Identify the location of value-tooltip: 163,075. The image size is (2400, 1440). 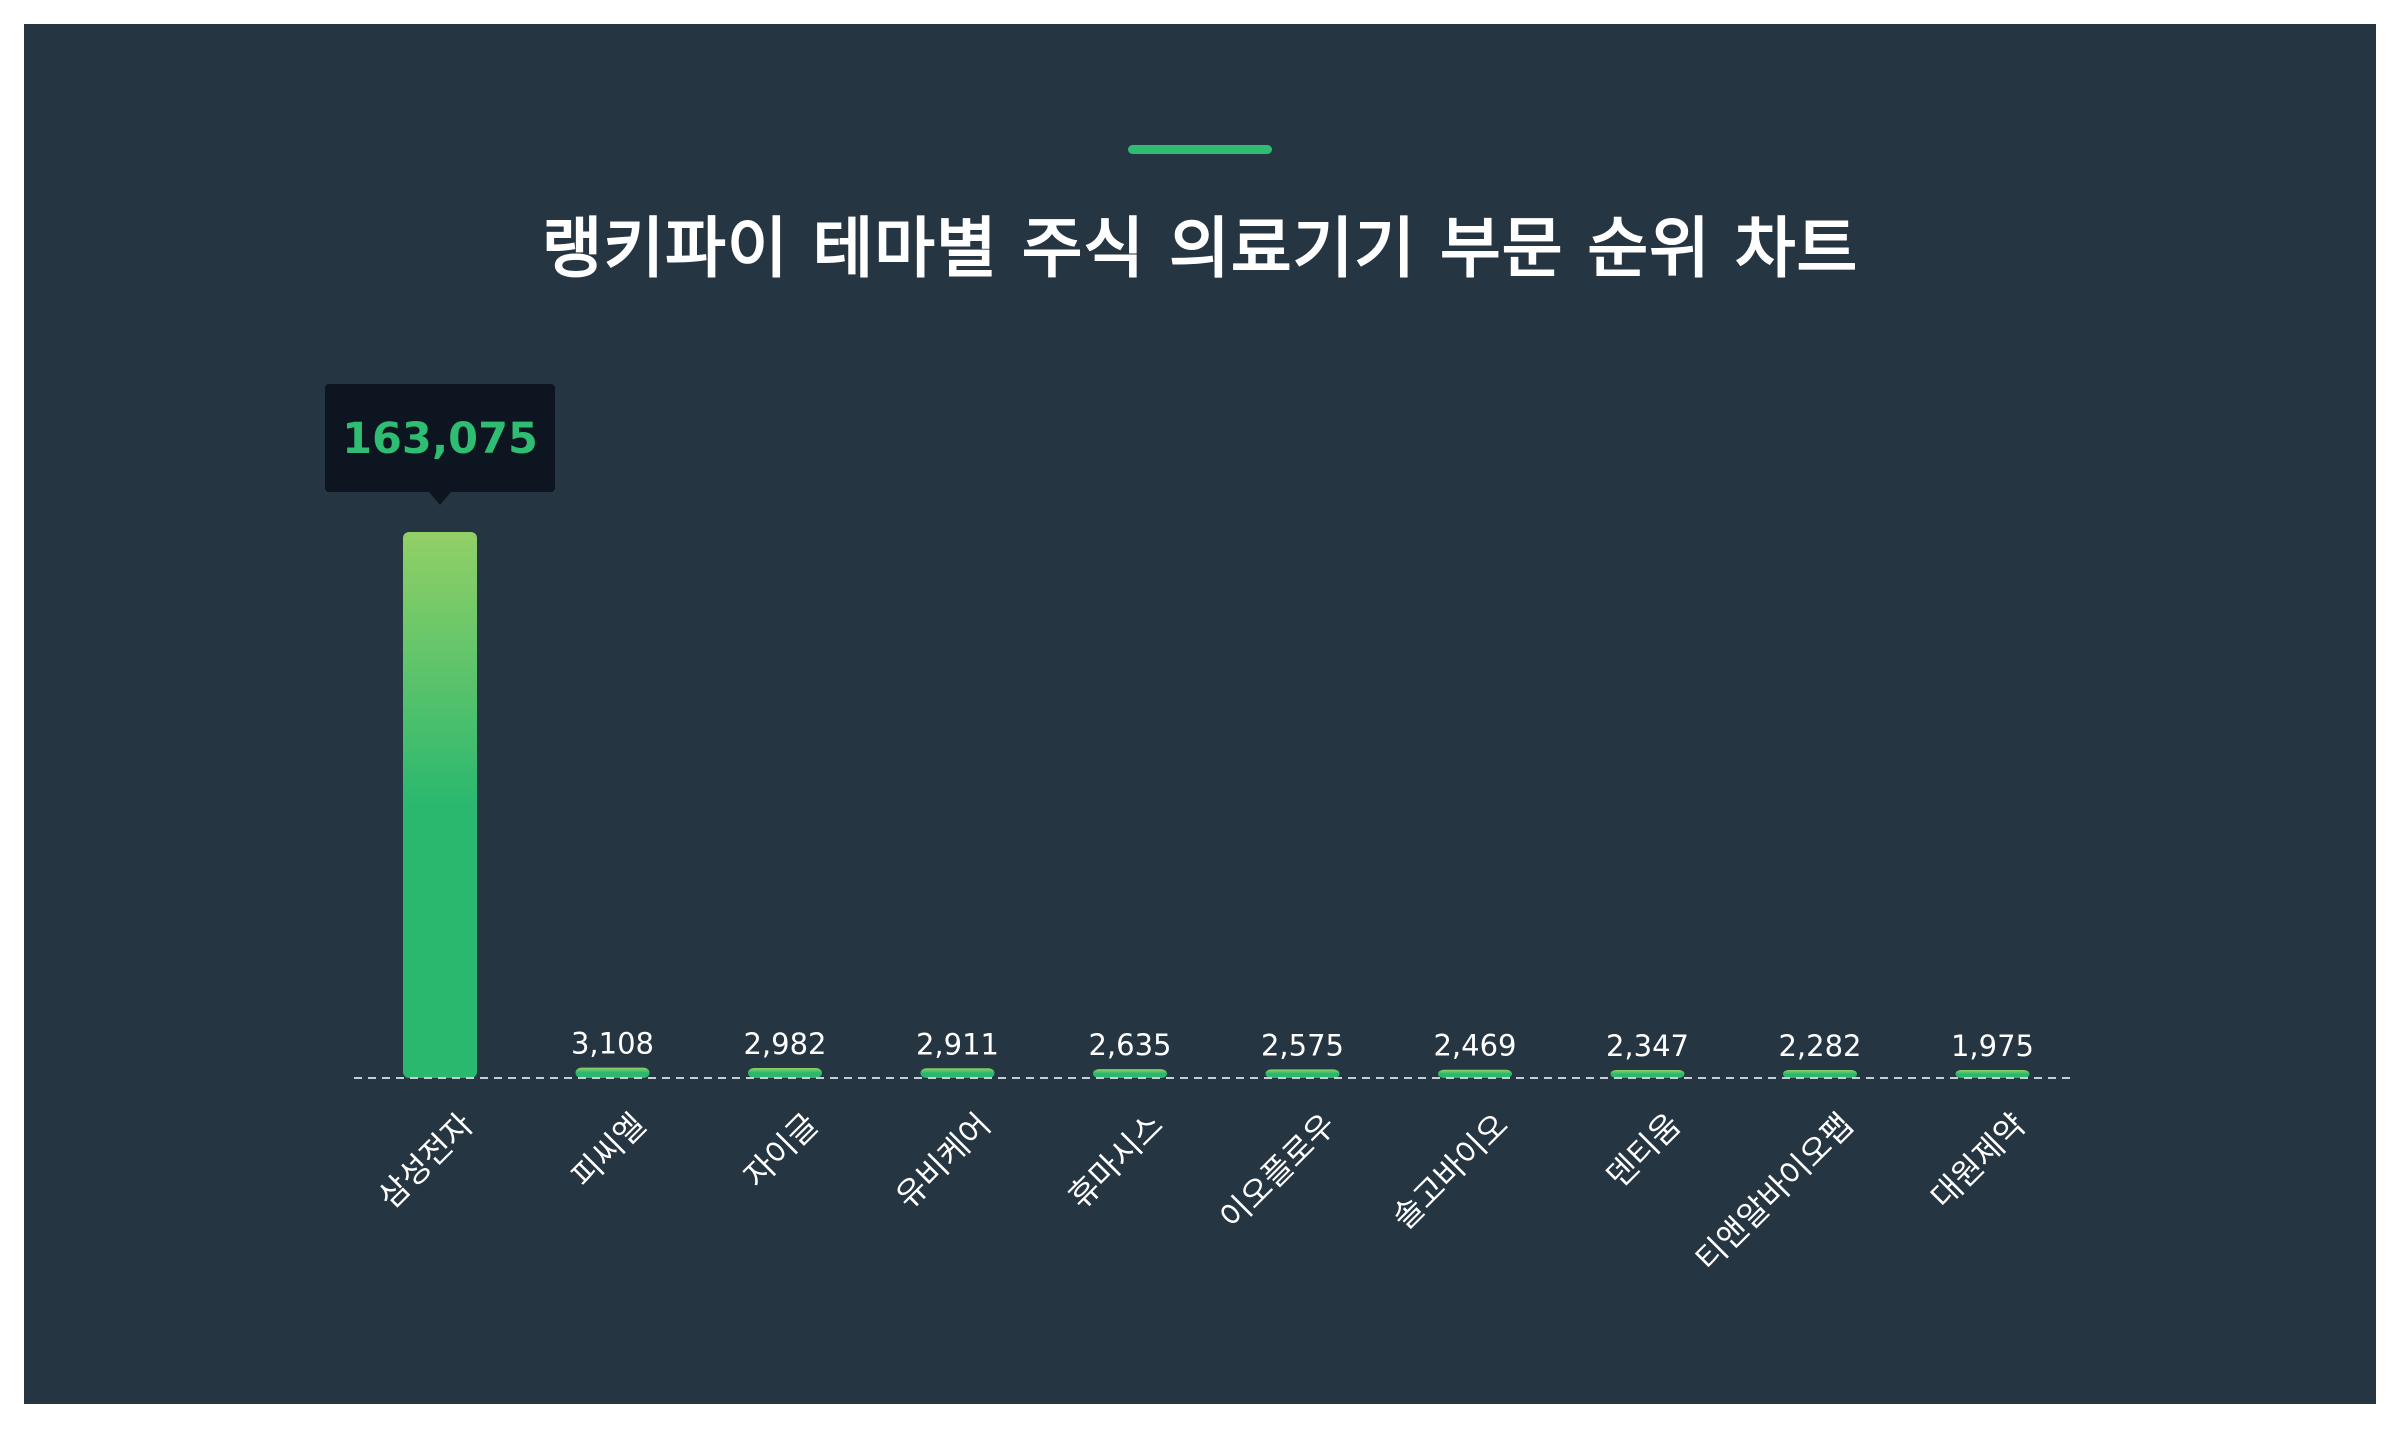
(440, 444).